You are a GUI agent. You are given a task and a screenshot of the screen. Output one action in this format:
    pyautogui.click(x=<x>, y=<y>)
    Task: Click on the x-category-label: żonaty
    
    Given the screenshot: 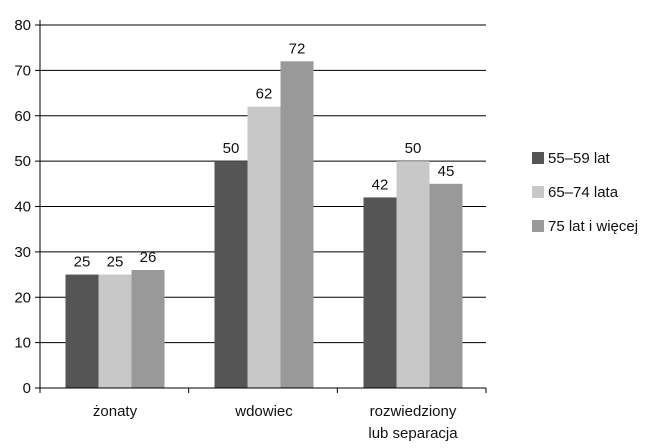 What is the action you would take?
    pyautogui.click(x=115, y=411)
    